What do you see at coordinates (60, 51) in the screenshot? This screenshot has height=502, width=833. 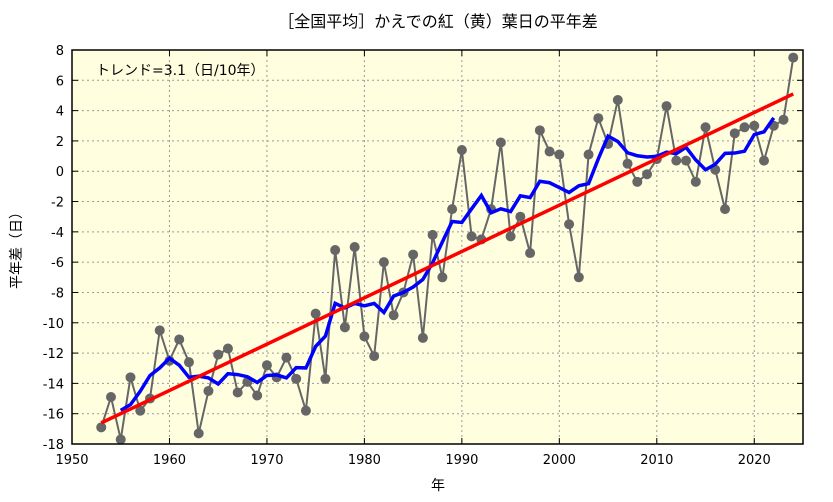 I see `y-tick-label: 8` at bounding box center [60, 51].